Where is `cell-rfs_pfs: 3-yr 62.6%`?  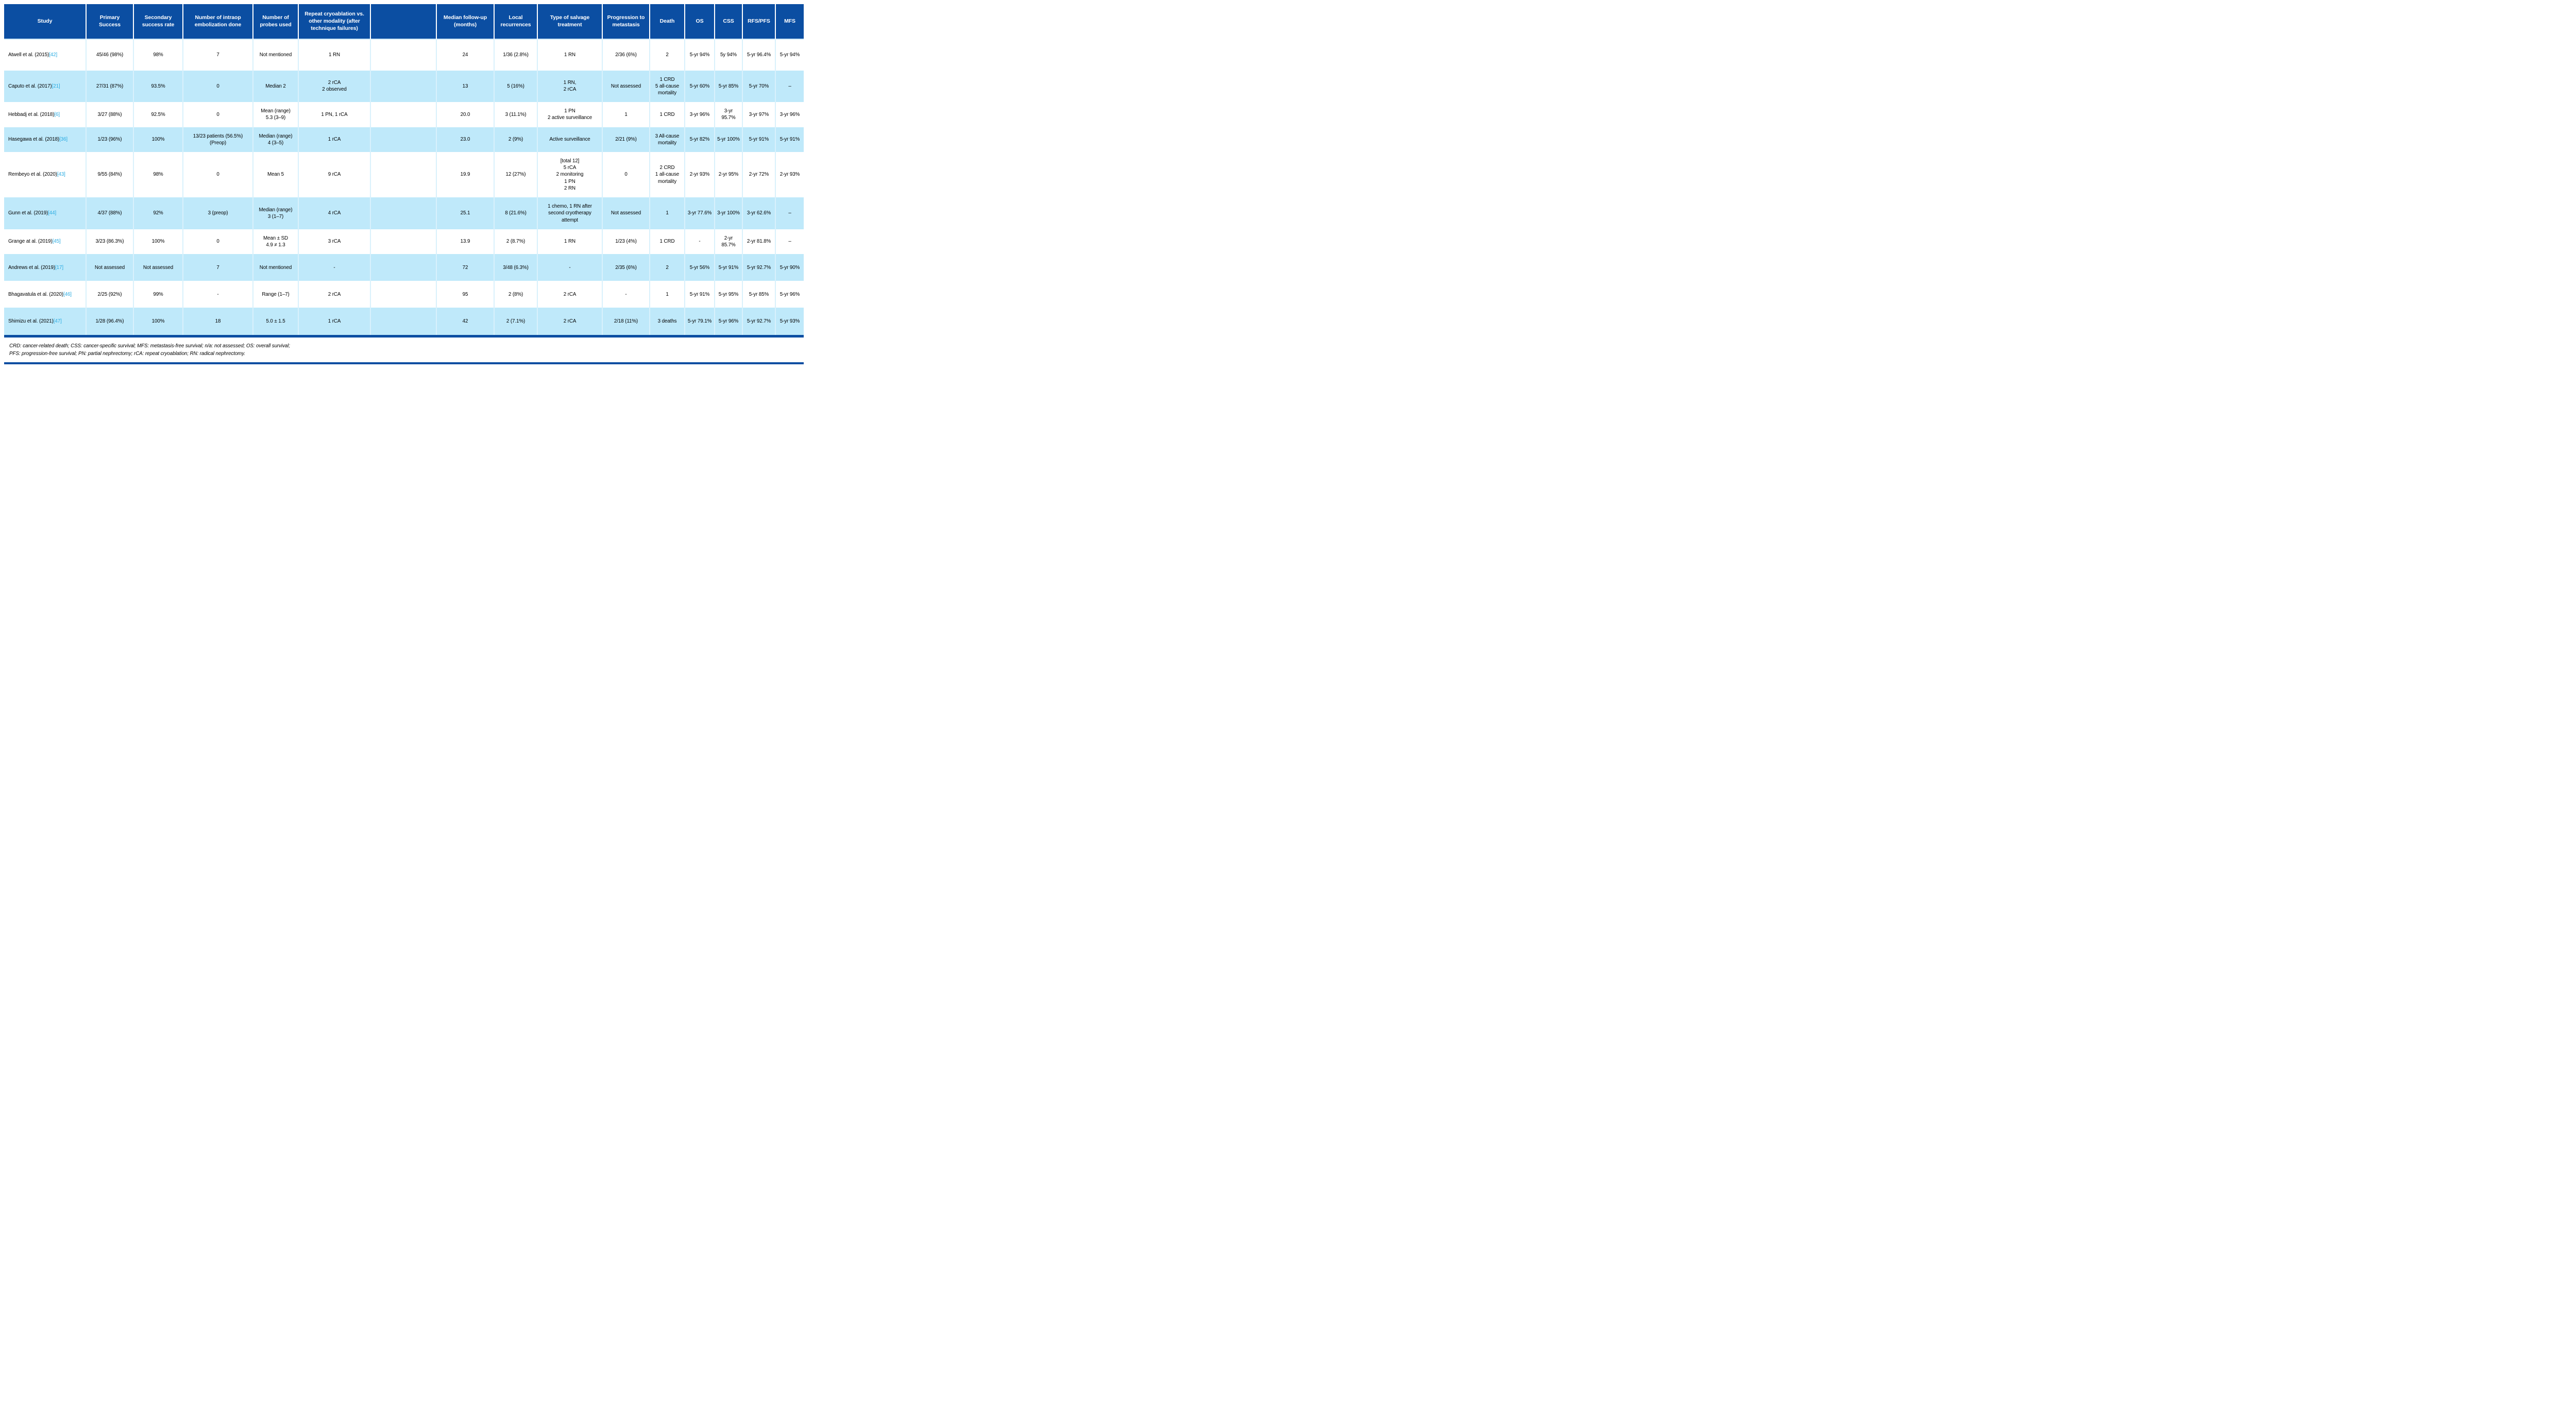 cell-rfs_pfs: 3-yr 62.6% is located at coordinates (759, 213).